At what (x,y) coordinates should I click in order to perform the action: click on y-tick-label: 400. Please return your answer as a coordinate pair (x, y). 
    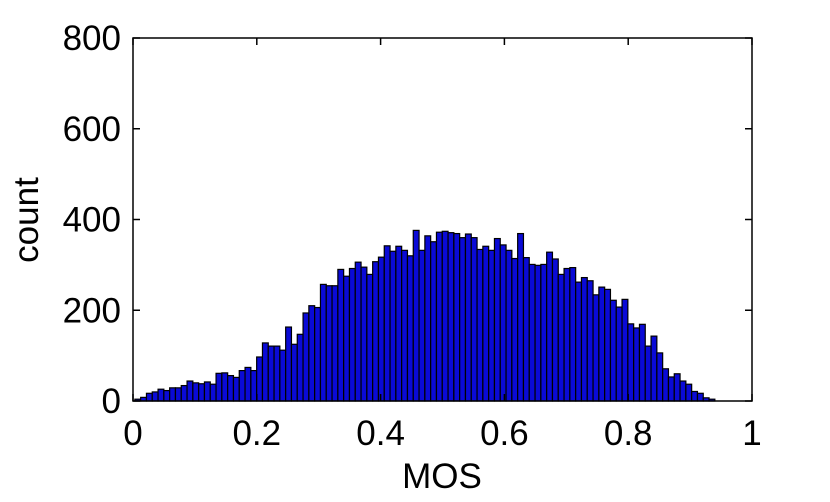
    Looking at the image, I should click on (92, 220).